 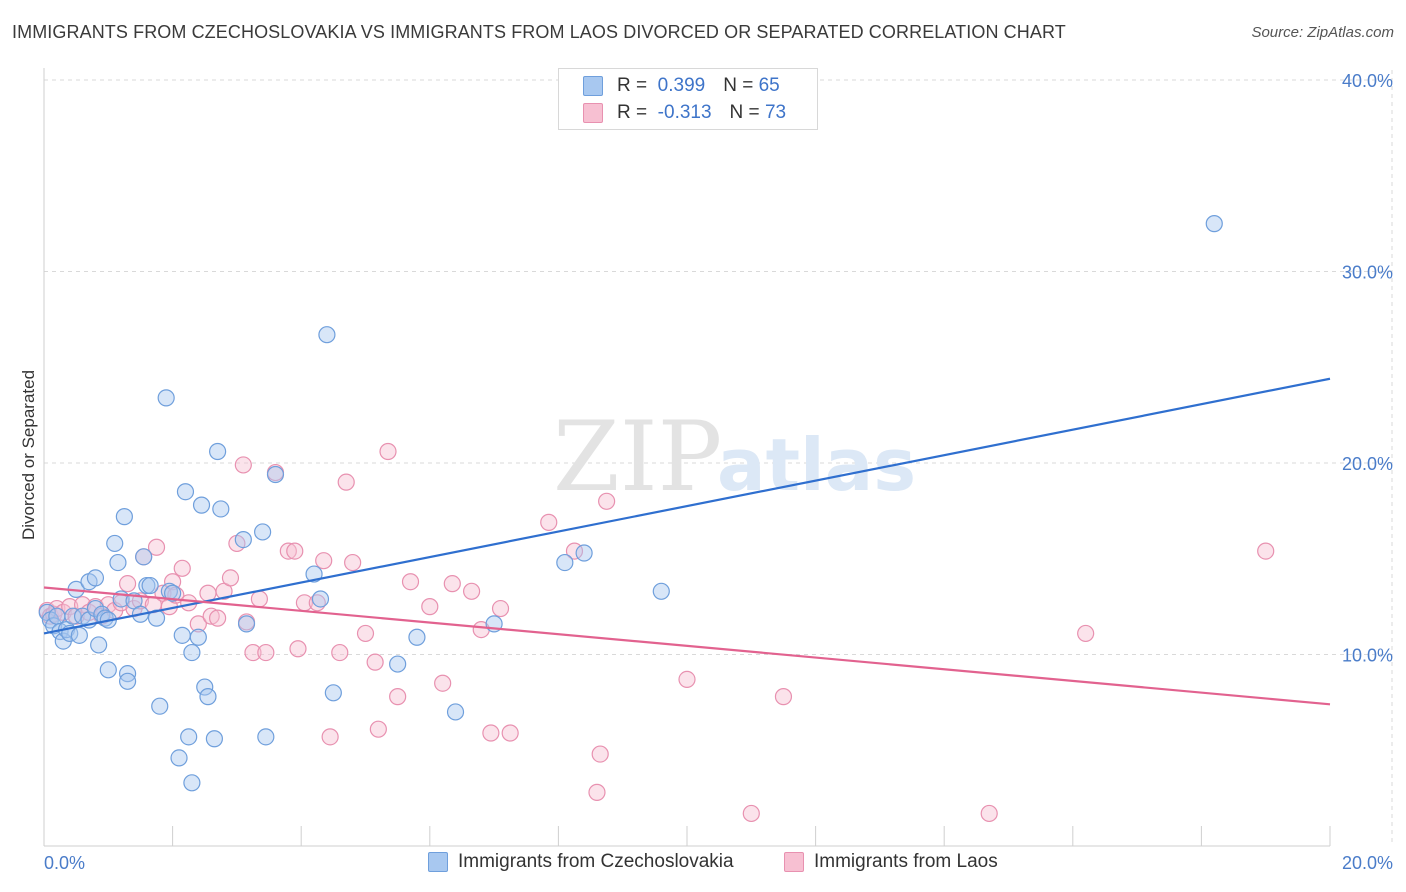 What do you see at coordinates (1367, 863) in the screenshot?
I see `x-tick-label: 20.0%` at bounding box center [1367, 863].